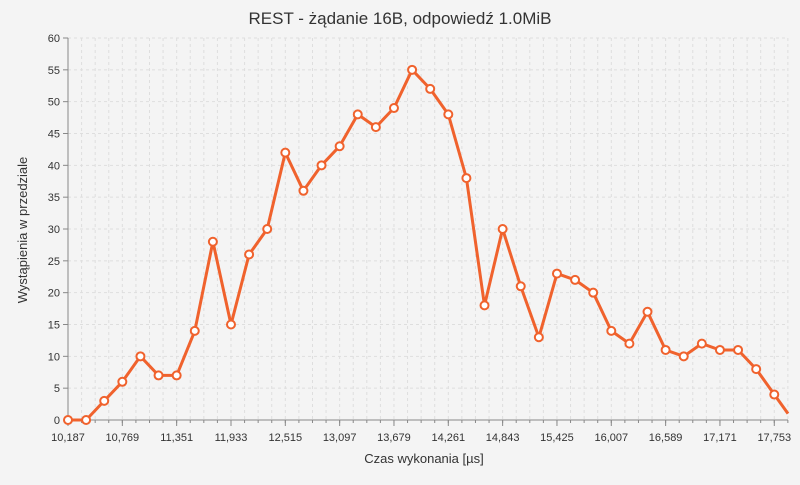 The height and width of the screenshot is (485, 800). I want to click on x-tick-label: 15,425, so click(557, 438).